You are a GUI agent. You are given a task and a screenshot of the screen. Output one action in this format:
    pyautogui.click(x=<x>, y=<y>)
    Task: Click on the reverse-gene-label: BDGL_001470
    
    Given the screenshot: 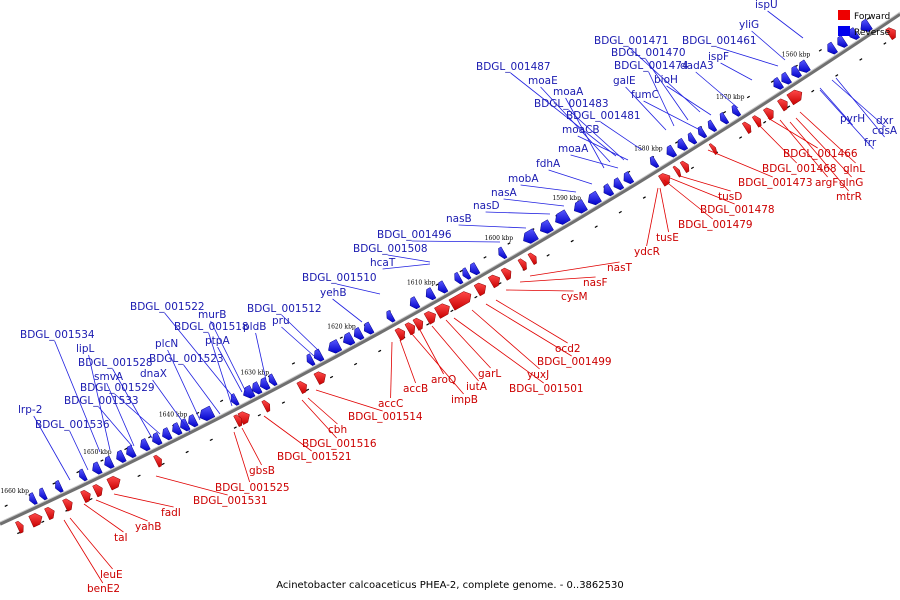 What is the action you would take?
    pyautogui.click(x=648, y=53)
    